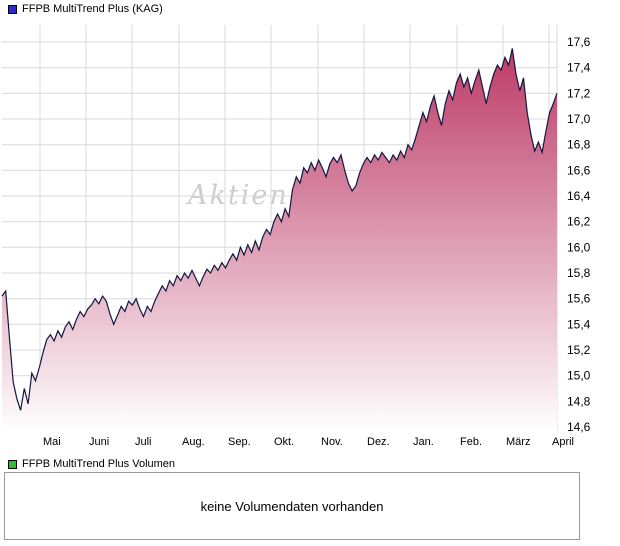 This screenshot has height=546, width=620. What do you see at coordinates (563, 442) in the screenshot?
I see `svg-text: April` at bounding box center [563, 442].